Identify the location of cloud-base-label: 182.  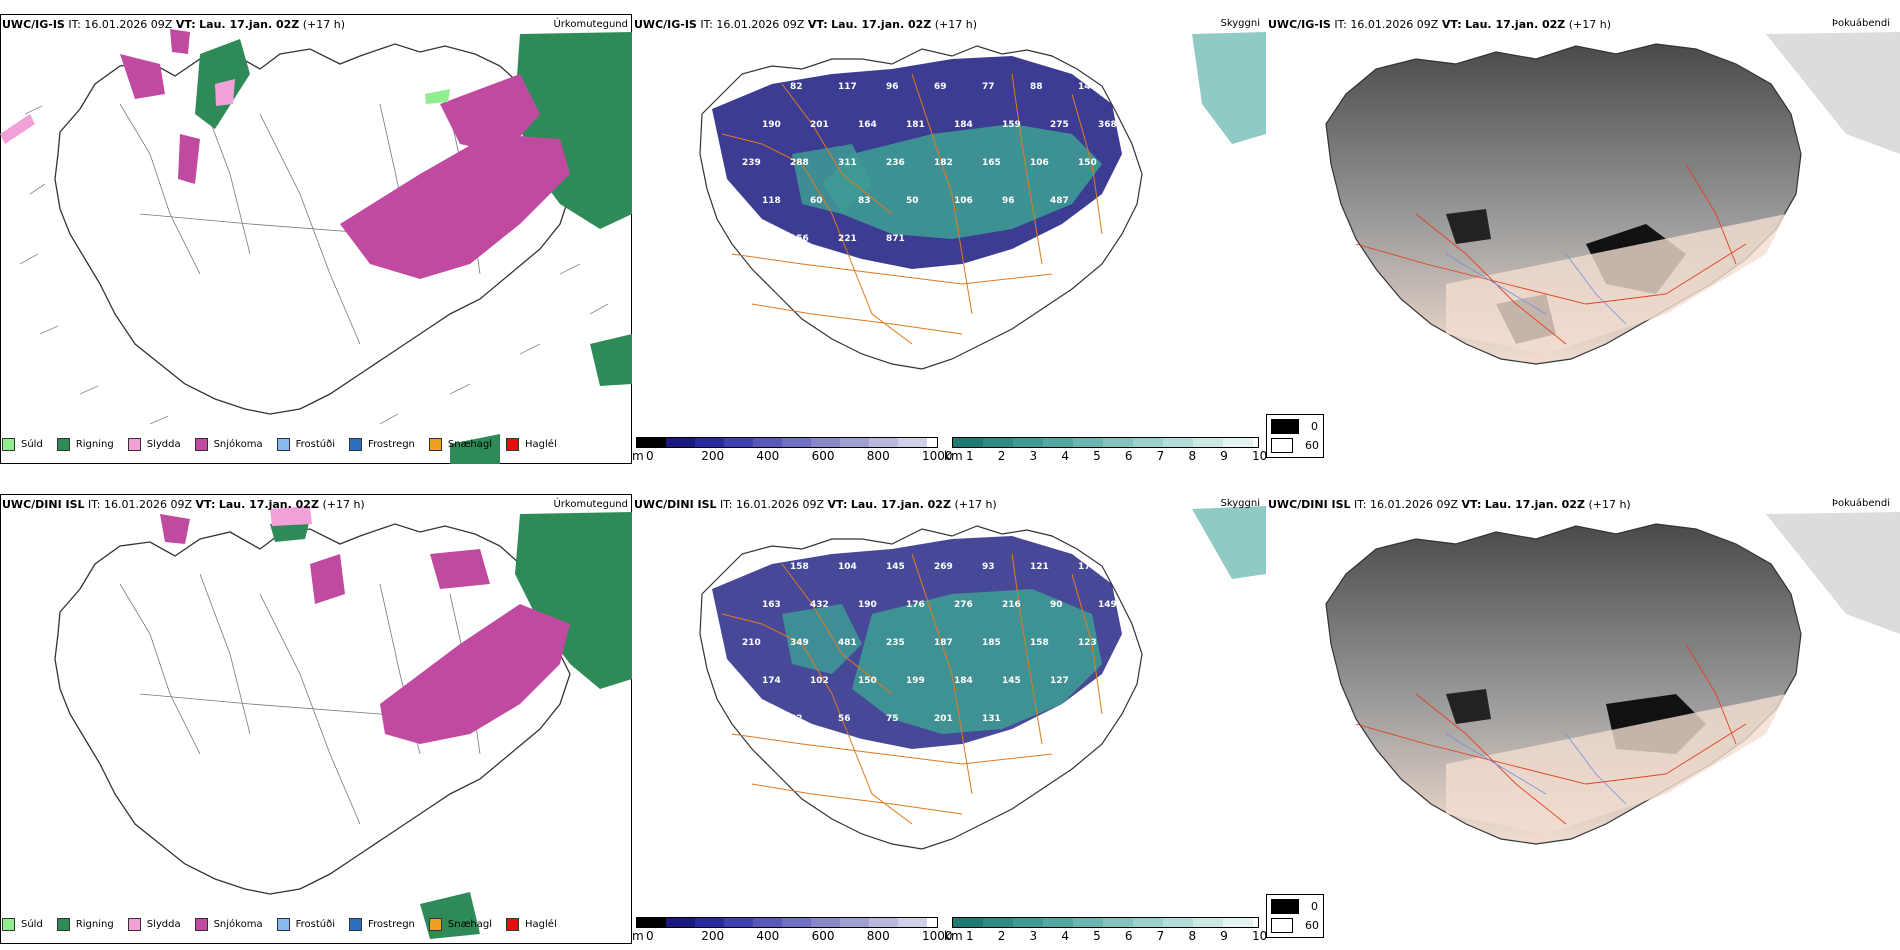
(943, 163).